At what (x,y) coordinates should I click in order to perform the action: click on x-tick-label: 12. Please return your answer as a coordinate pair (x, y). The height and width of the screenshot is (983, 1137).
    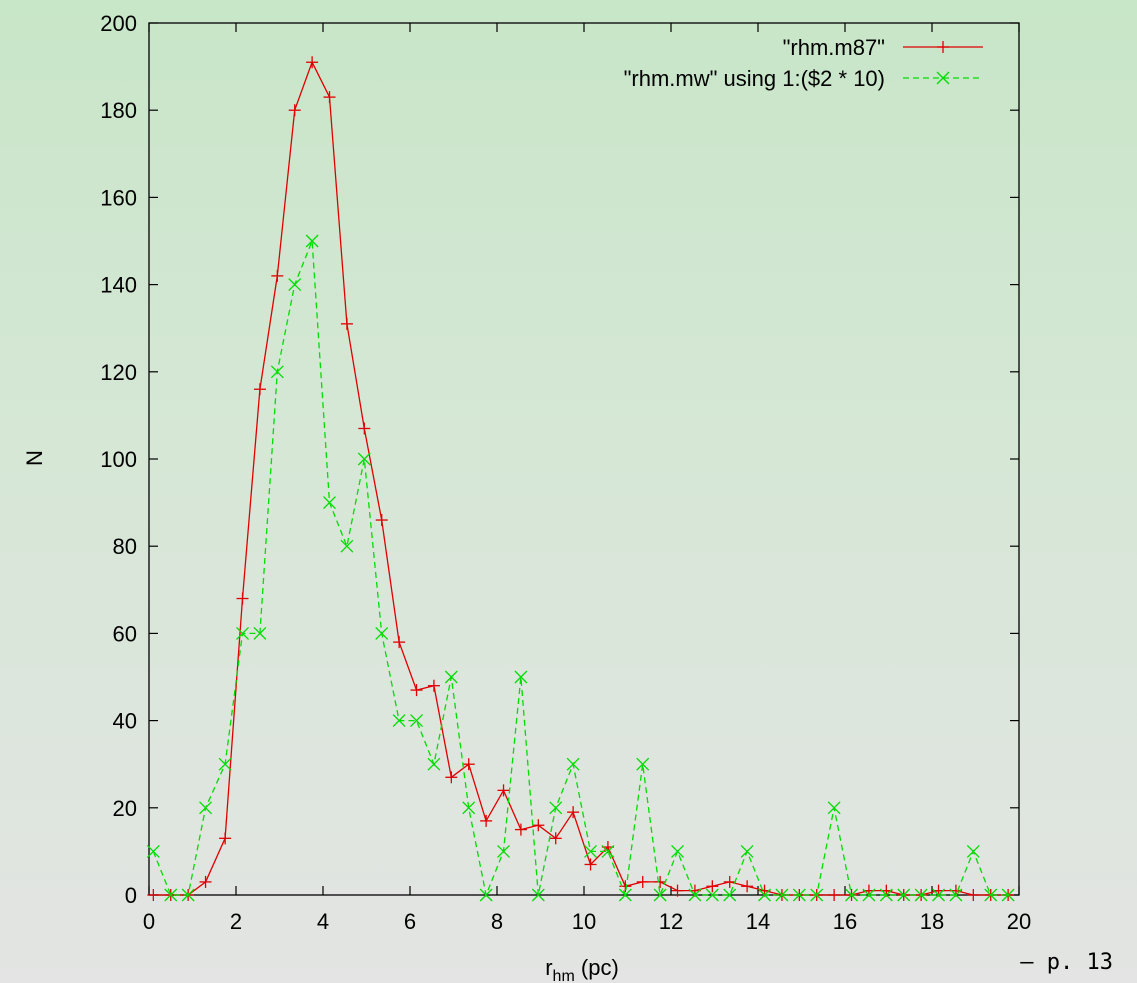
    Looking at the image, I should click on (671, 921).